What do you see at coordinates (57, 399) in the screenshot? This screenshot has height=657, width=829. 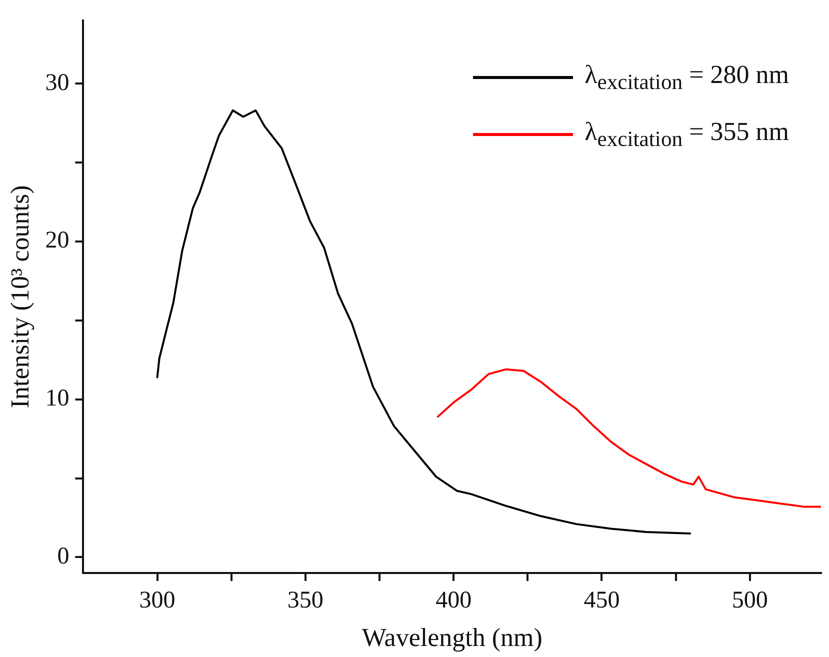 I see `y-tick-label: 10` at bounding box center [57, 399].